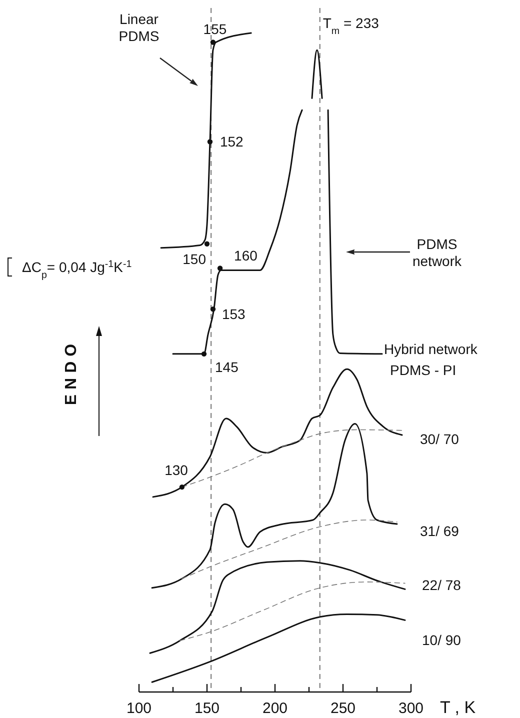 Image resolution: width=520 pixels, height=718 pixels. Describe the element at coordinates (440, 531) in the screenshot. I see `series-label: 31/ 69` at that location.